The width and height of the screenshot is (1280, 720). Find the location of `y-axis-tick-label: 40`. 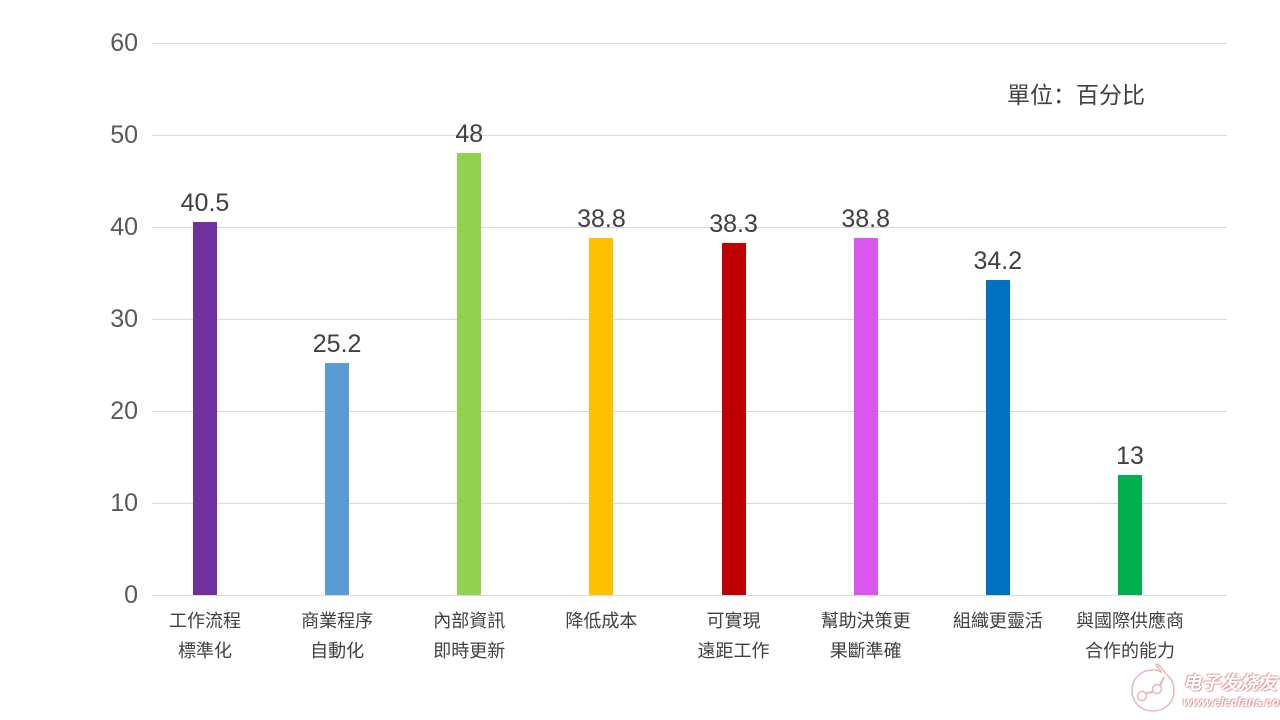

y-axis-tick-label: 40 is located at coordinates (124, 227).